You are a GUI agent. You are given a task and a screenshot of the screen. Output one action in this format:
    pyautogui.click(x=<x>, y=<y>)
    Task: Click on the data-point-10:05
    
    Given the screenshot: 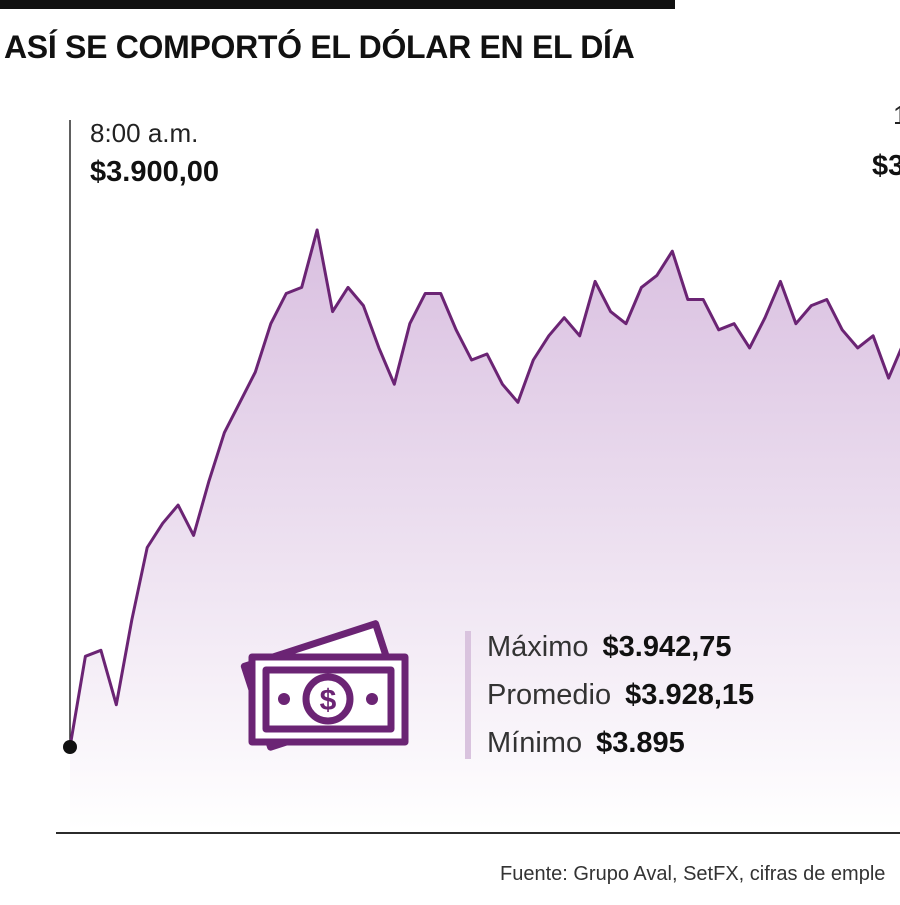 What is the action you would take?
    pyautogui.click(x=456, y=329)
    